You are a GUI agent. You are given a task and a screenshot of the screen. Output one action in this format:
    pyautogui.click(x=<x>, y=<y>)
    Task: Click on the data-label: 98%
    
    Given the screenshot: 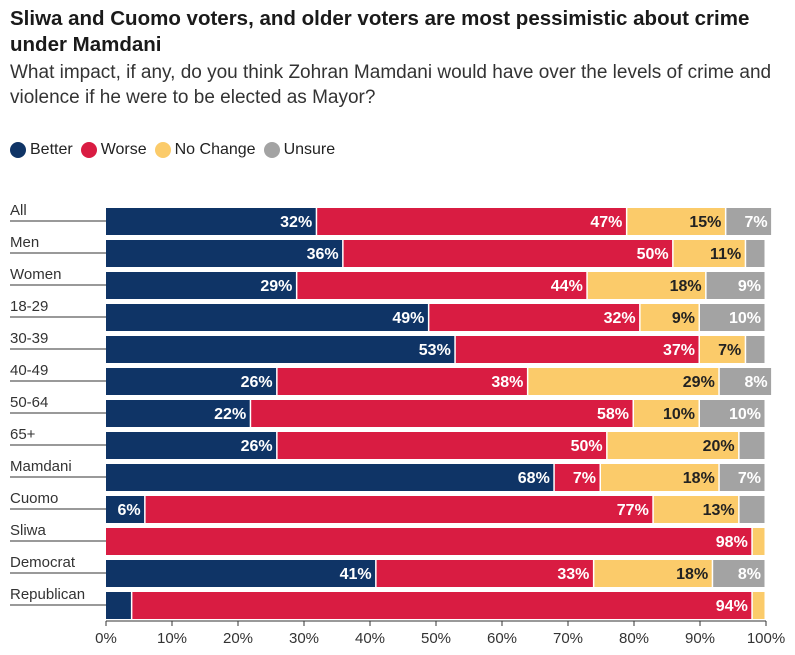 What is the action you would take?
    pyautogui.click(x=732, y=542)
    